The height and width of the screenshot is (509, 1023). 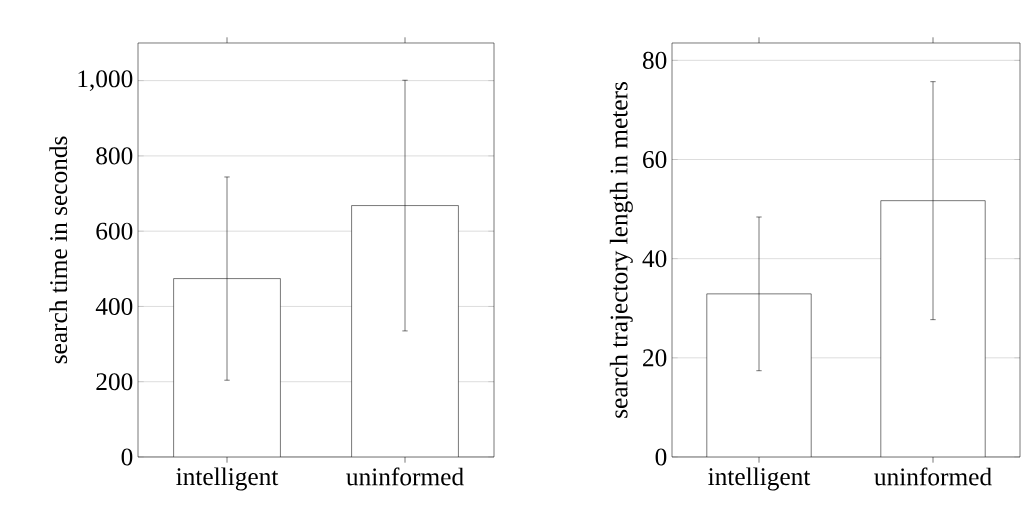 What do you see at coordinates (654, 60) in the screenshot?
I see `y-tick-label: 80` at bounding box center [654, 60].